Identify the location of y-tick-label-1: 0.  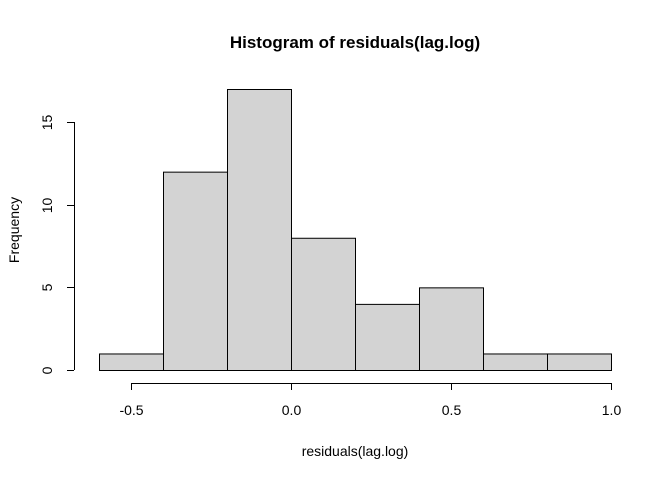
(47, 370).